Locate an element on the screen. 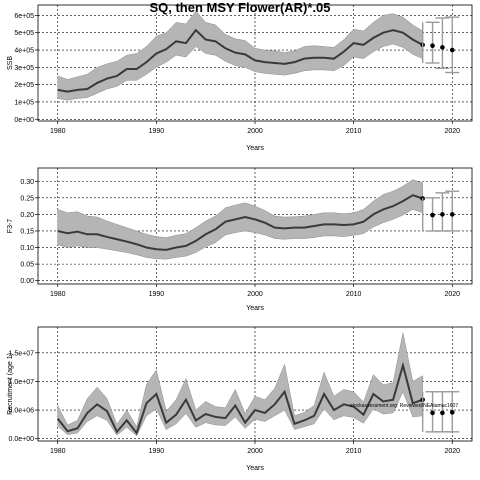  y-tick-label: 2e+05 is located at coordinates (24, 85).